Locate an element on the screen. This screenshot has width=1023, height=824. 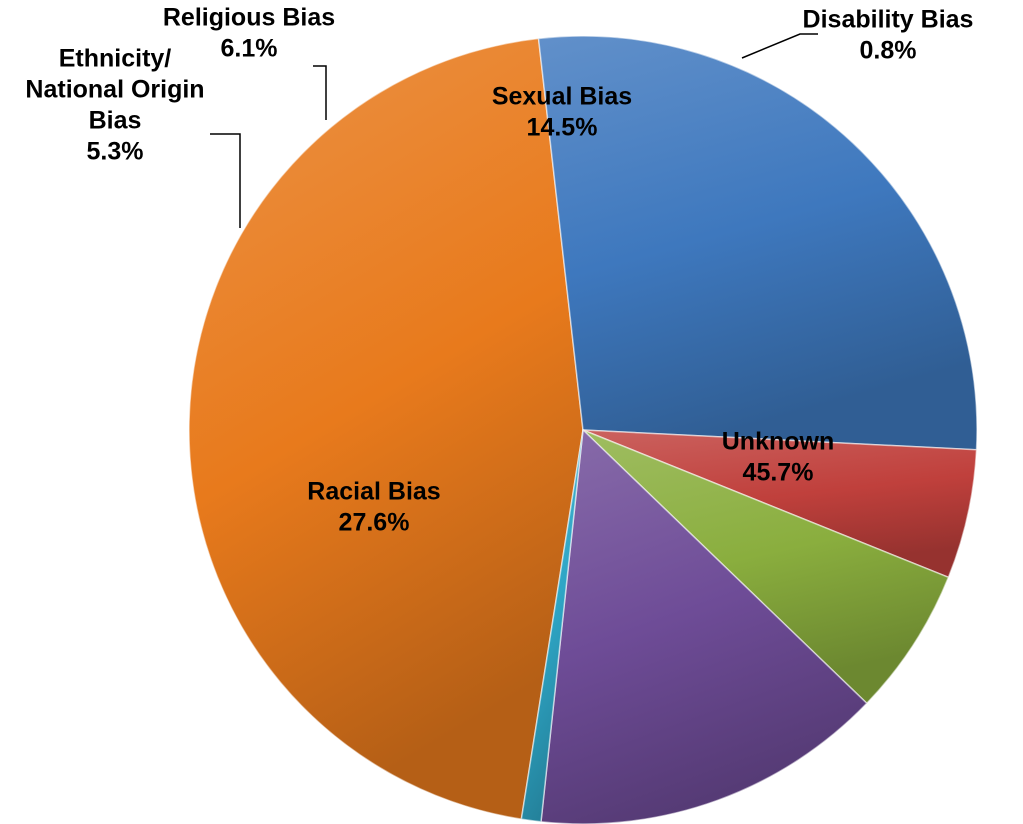
slice-value-label: 6.1% is located at coordinates (249, 49).